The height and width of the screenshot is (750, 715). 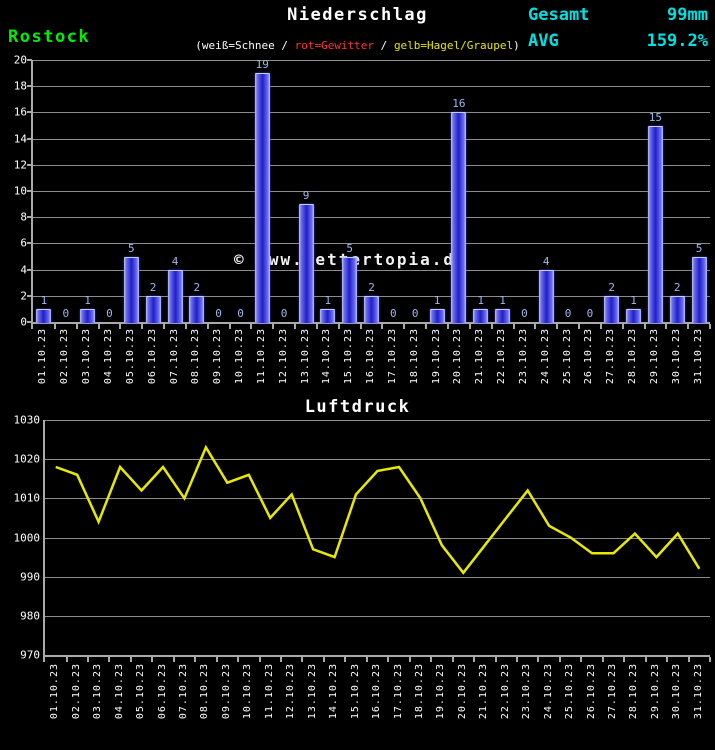 What do you see at coordinates (30, 655) in the screenshot?
I see `y-axis-label: 970` at bounding box center [30, 655].